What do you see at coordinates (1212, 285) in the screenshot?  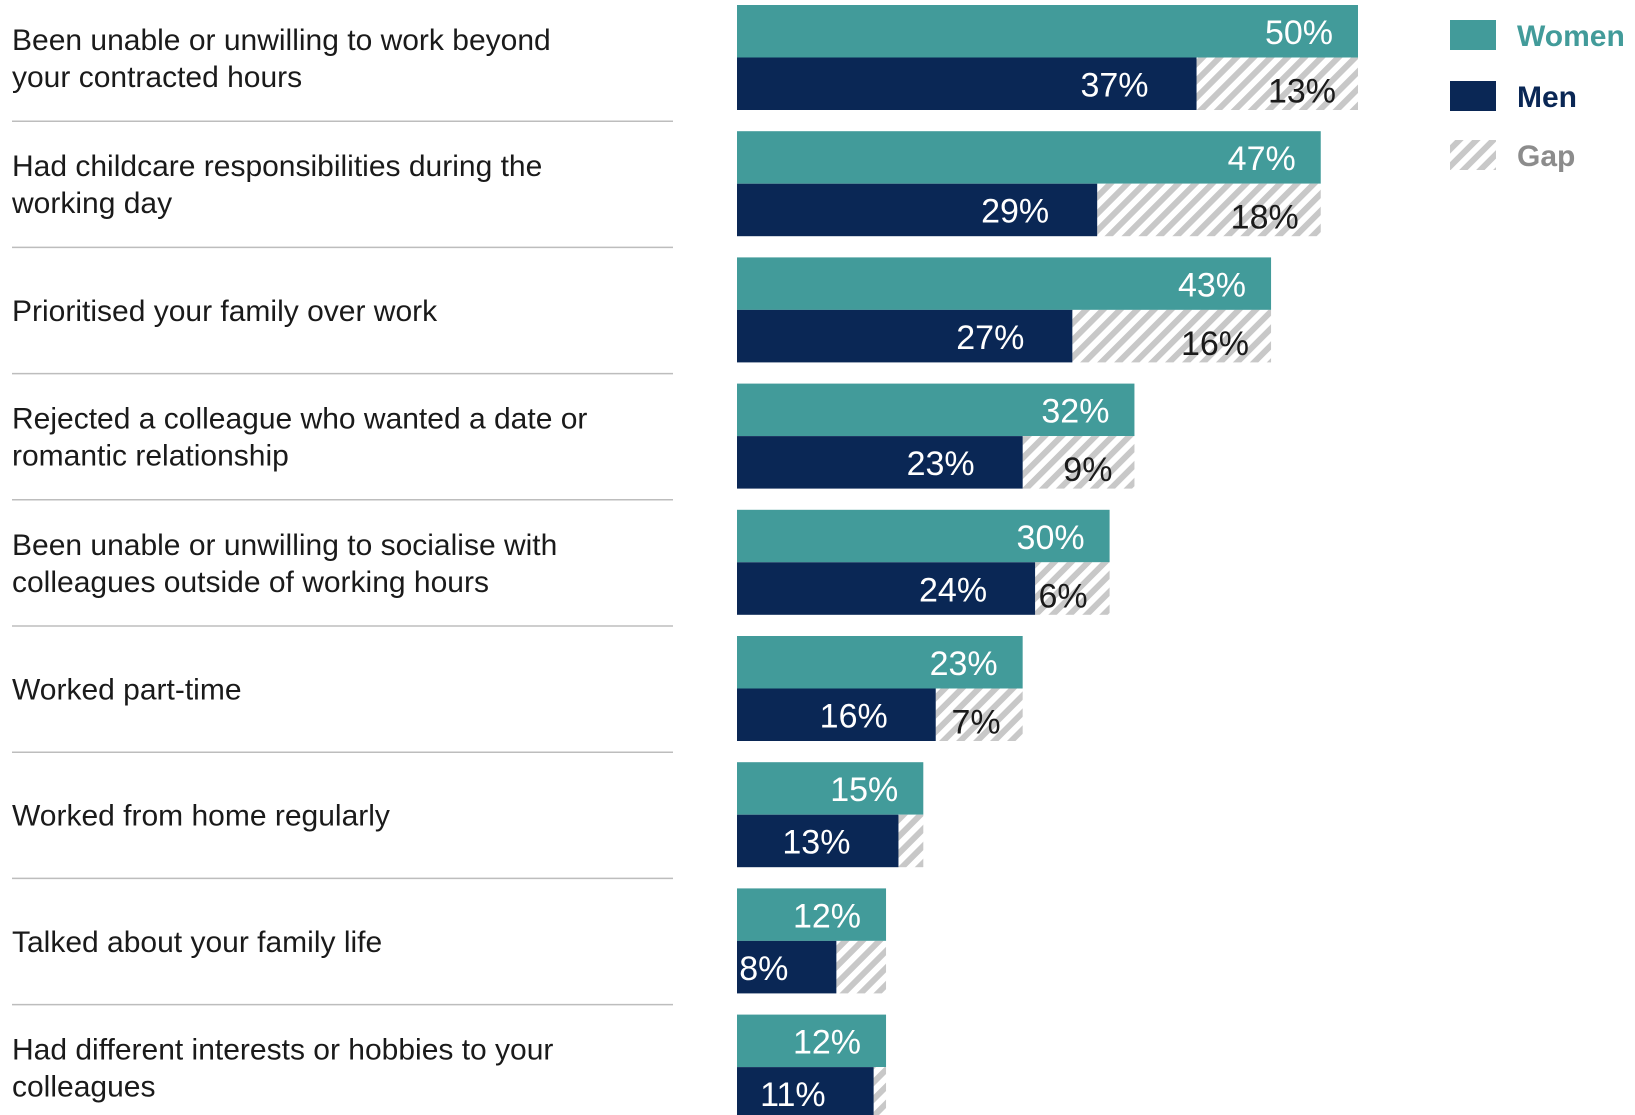 I see `women-value-label: 43%` at bounding box center [1212, 285].